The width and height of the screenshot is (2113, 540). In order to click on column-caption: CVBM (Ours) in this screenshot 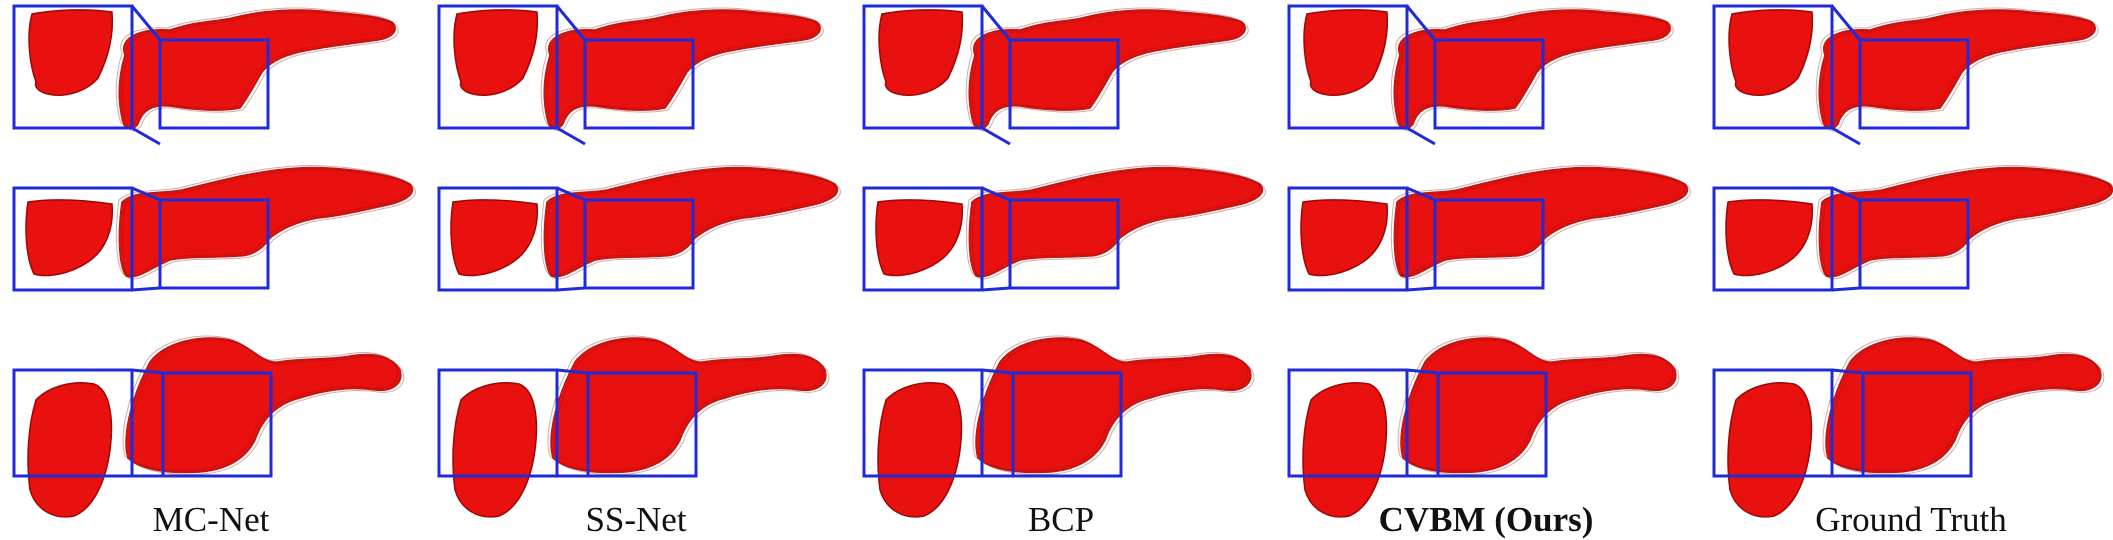, I will do `click(1486, 519)`.